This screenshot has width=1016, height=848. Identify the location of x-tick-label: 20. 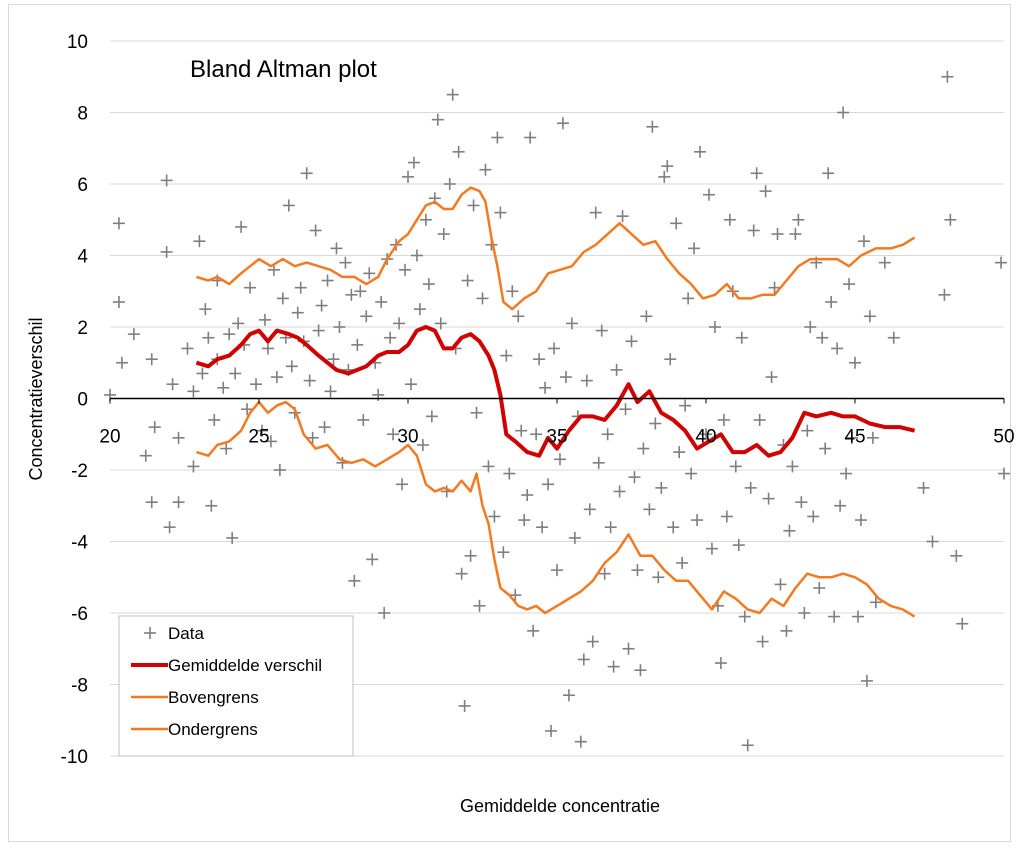
(109, 437).